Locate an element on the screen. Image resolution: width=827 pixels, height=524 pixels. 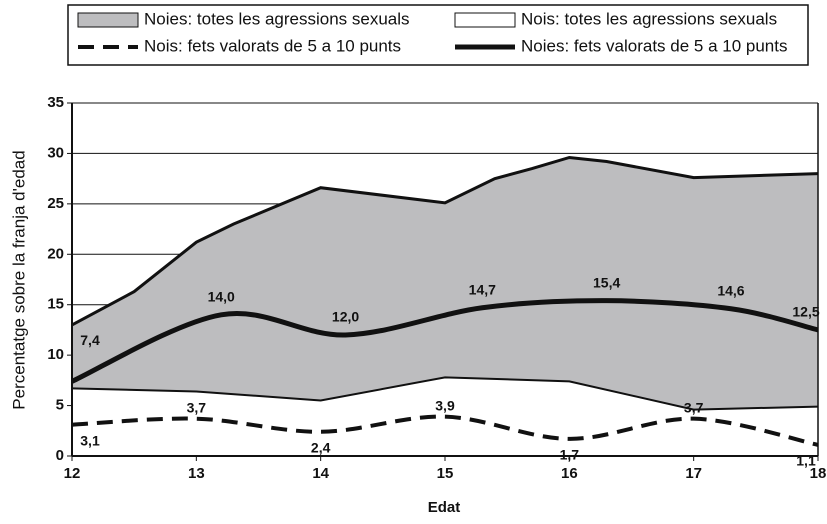
value-label: 15,4 is located at coordinates (606, 282).